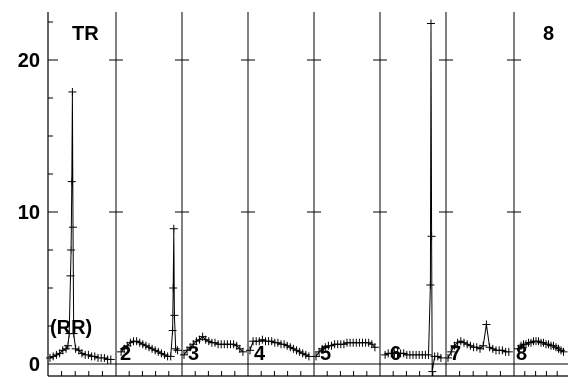 This screenshot has width=568, height=387. What do you see at coordinates (29, 213) in the screenshot?
I see `y-tick-label: 10` at bounding box center [29, 213].